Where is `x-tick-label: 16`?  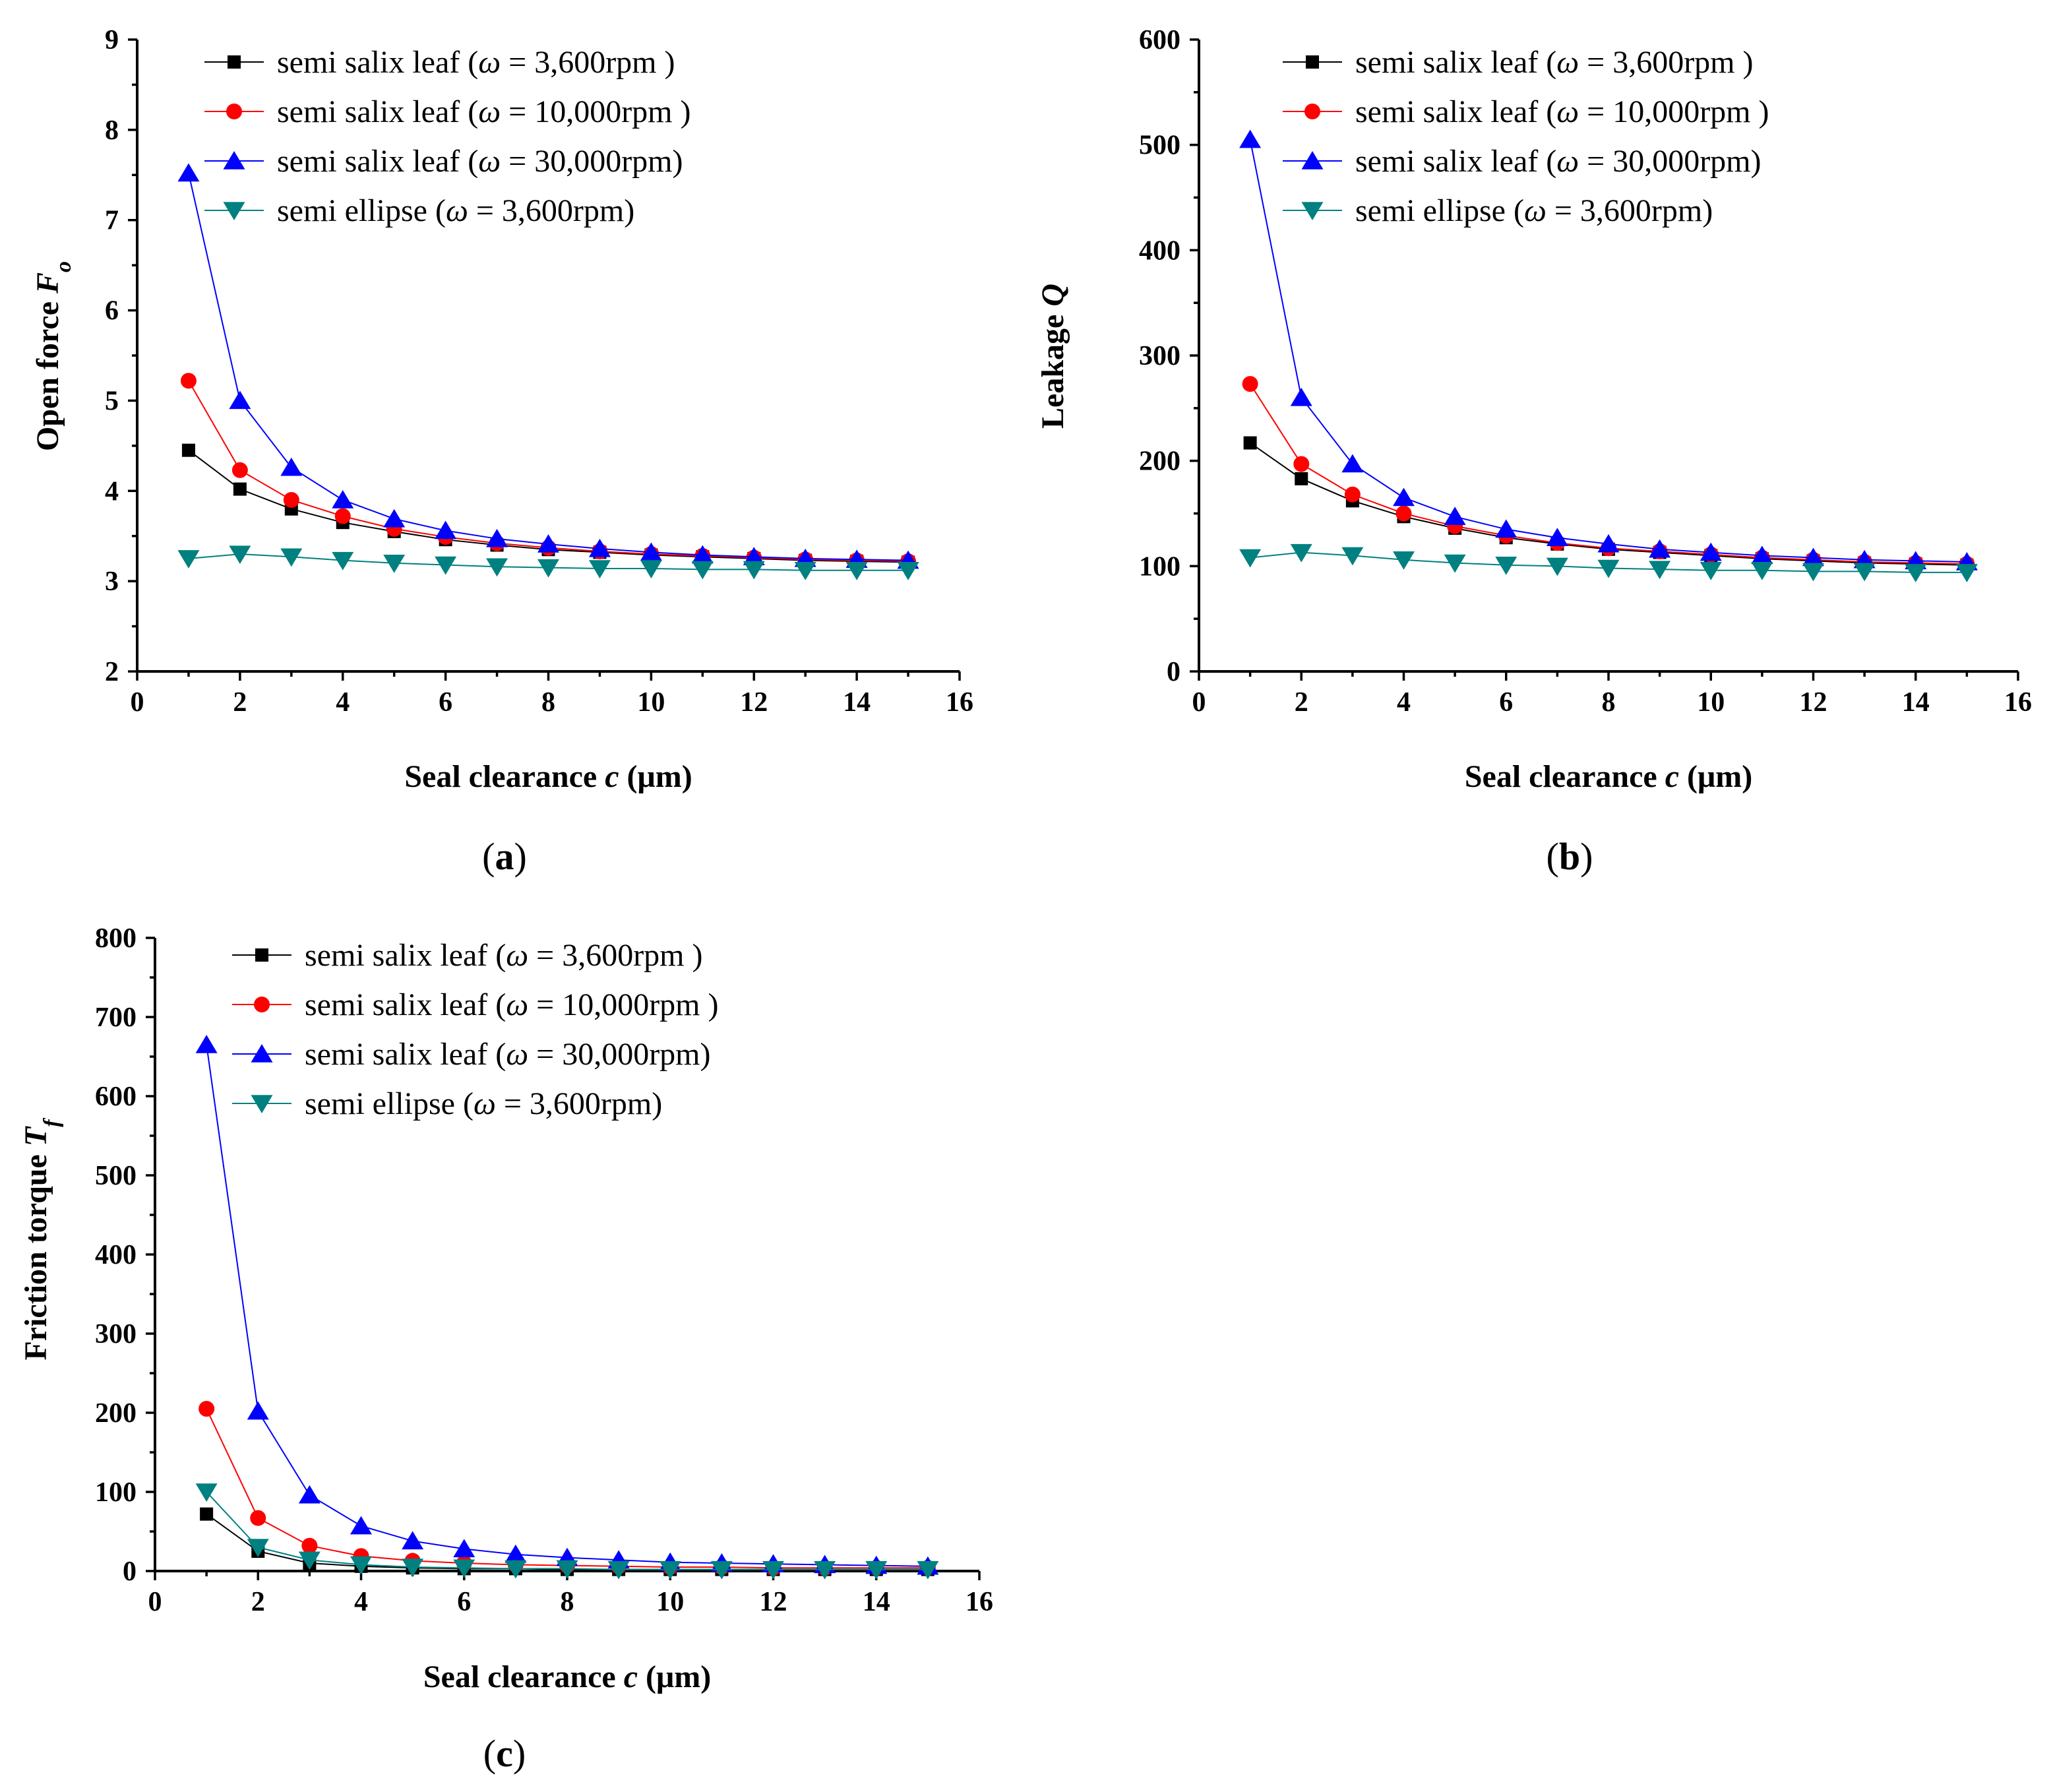 x-tick-label: 16 is located at coordinates (2018, 703).